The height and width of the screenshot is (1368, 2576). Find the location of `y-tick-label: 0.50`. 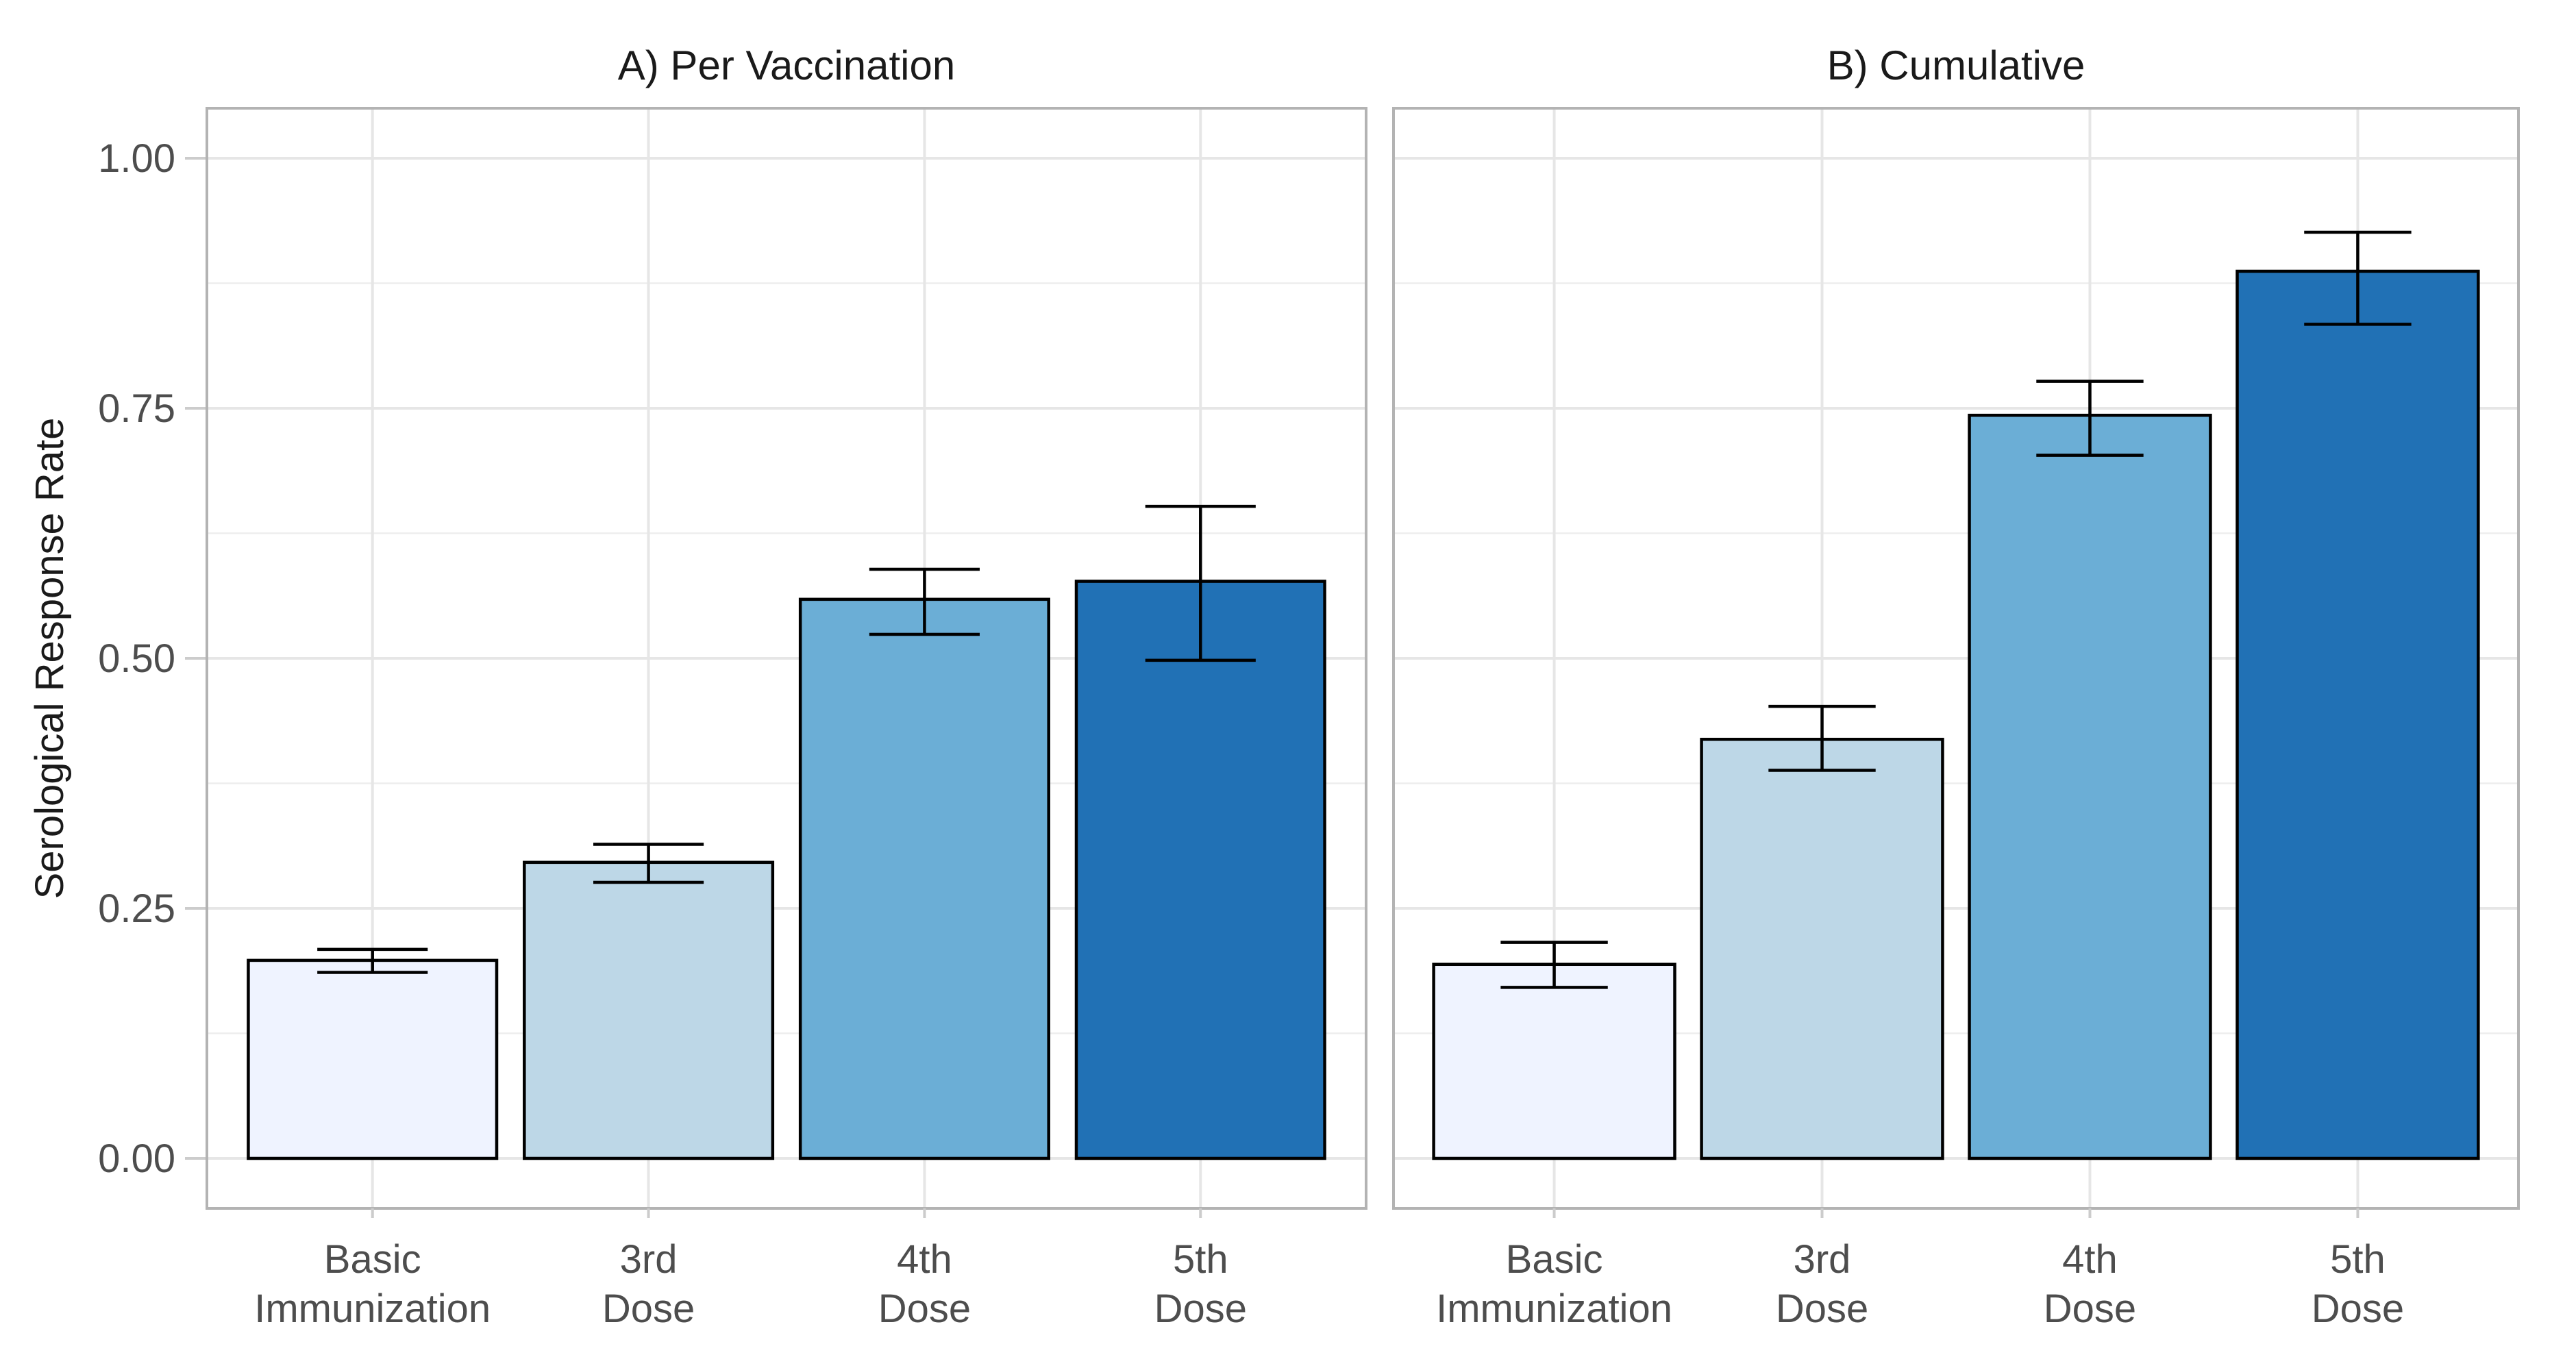

y-tick-label: 0.50 is located at coordinates (136, 658).